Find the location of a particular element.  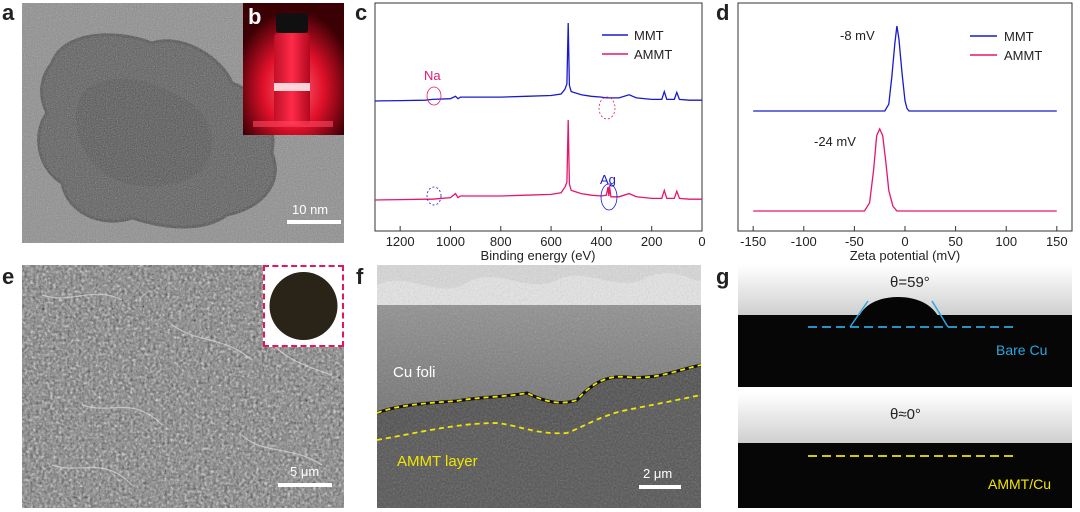

ag-highlight-circle is located at coordinates (609, 197).